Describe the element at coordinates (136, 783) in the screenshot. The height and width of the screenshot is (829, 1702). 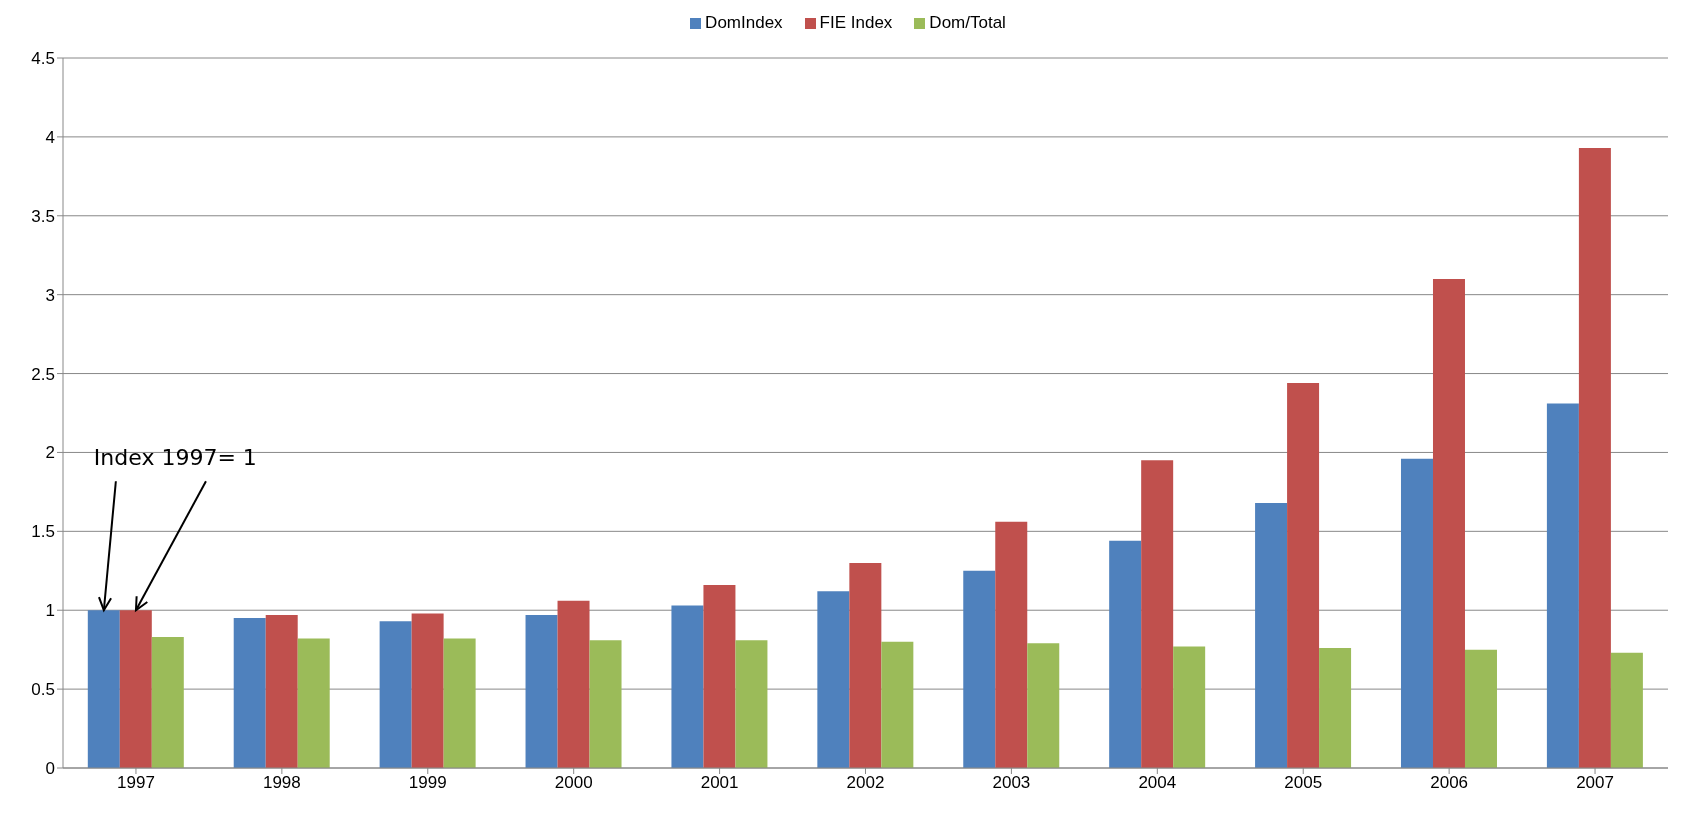
I see `x-tick-label: 1997` at that location.